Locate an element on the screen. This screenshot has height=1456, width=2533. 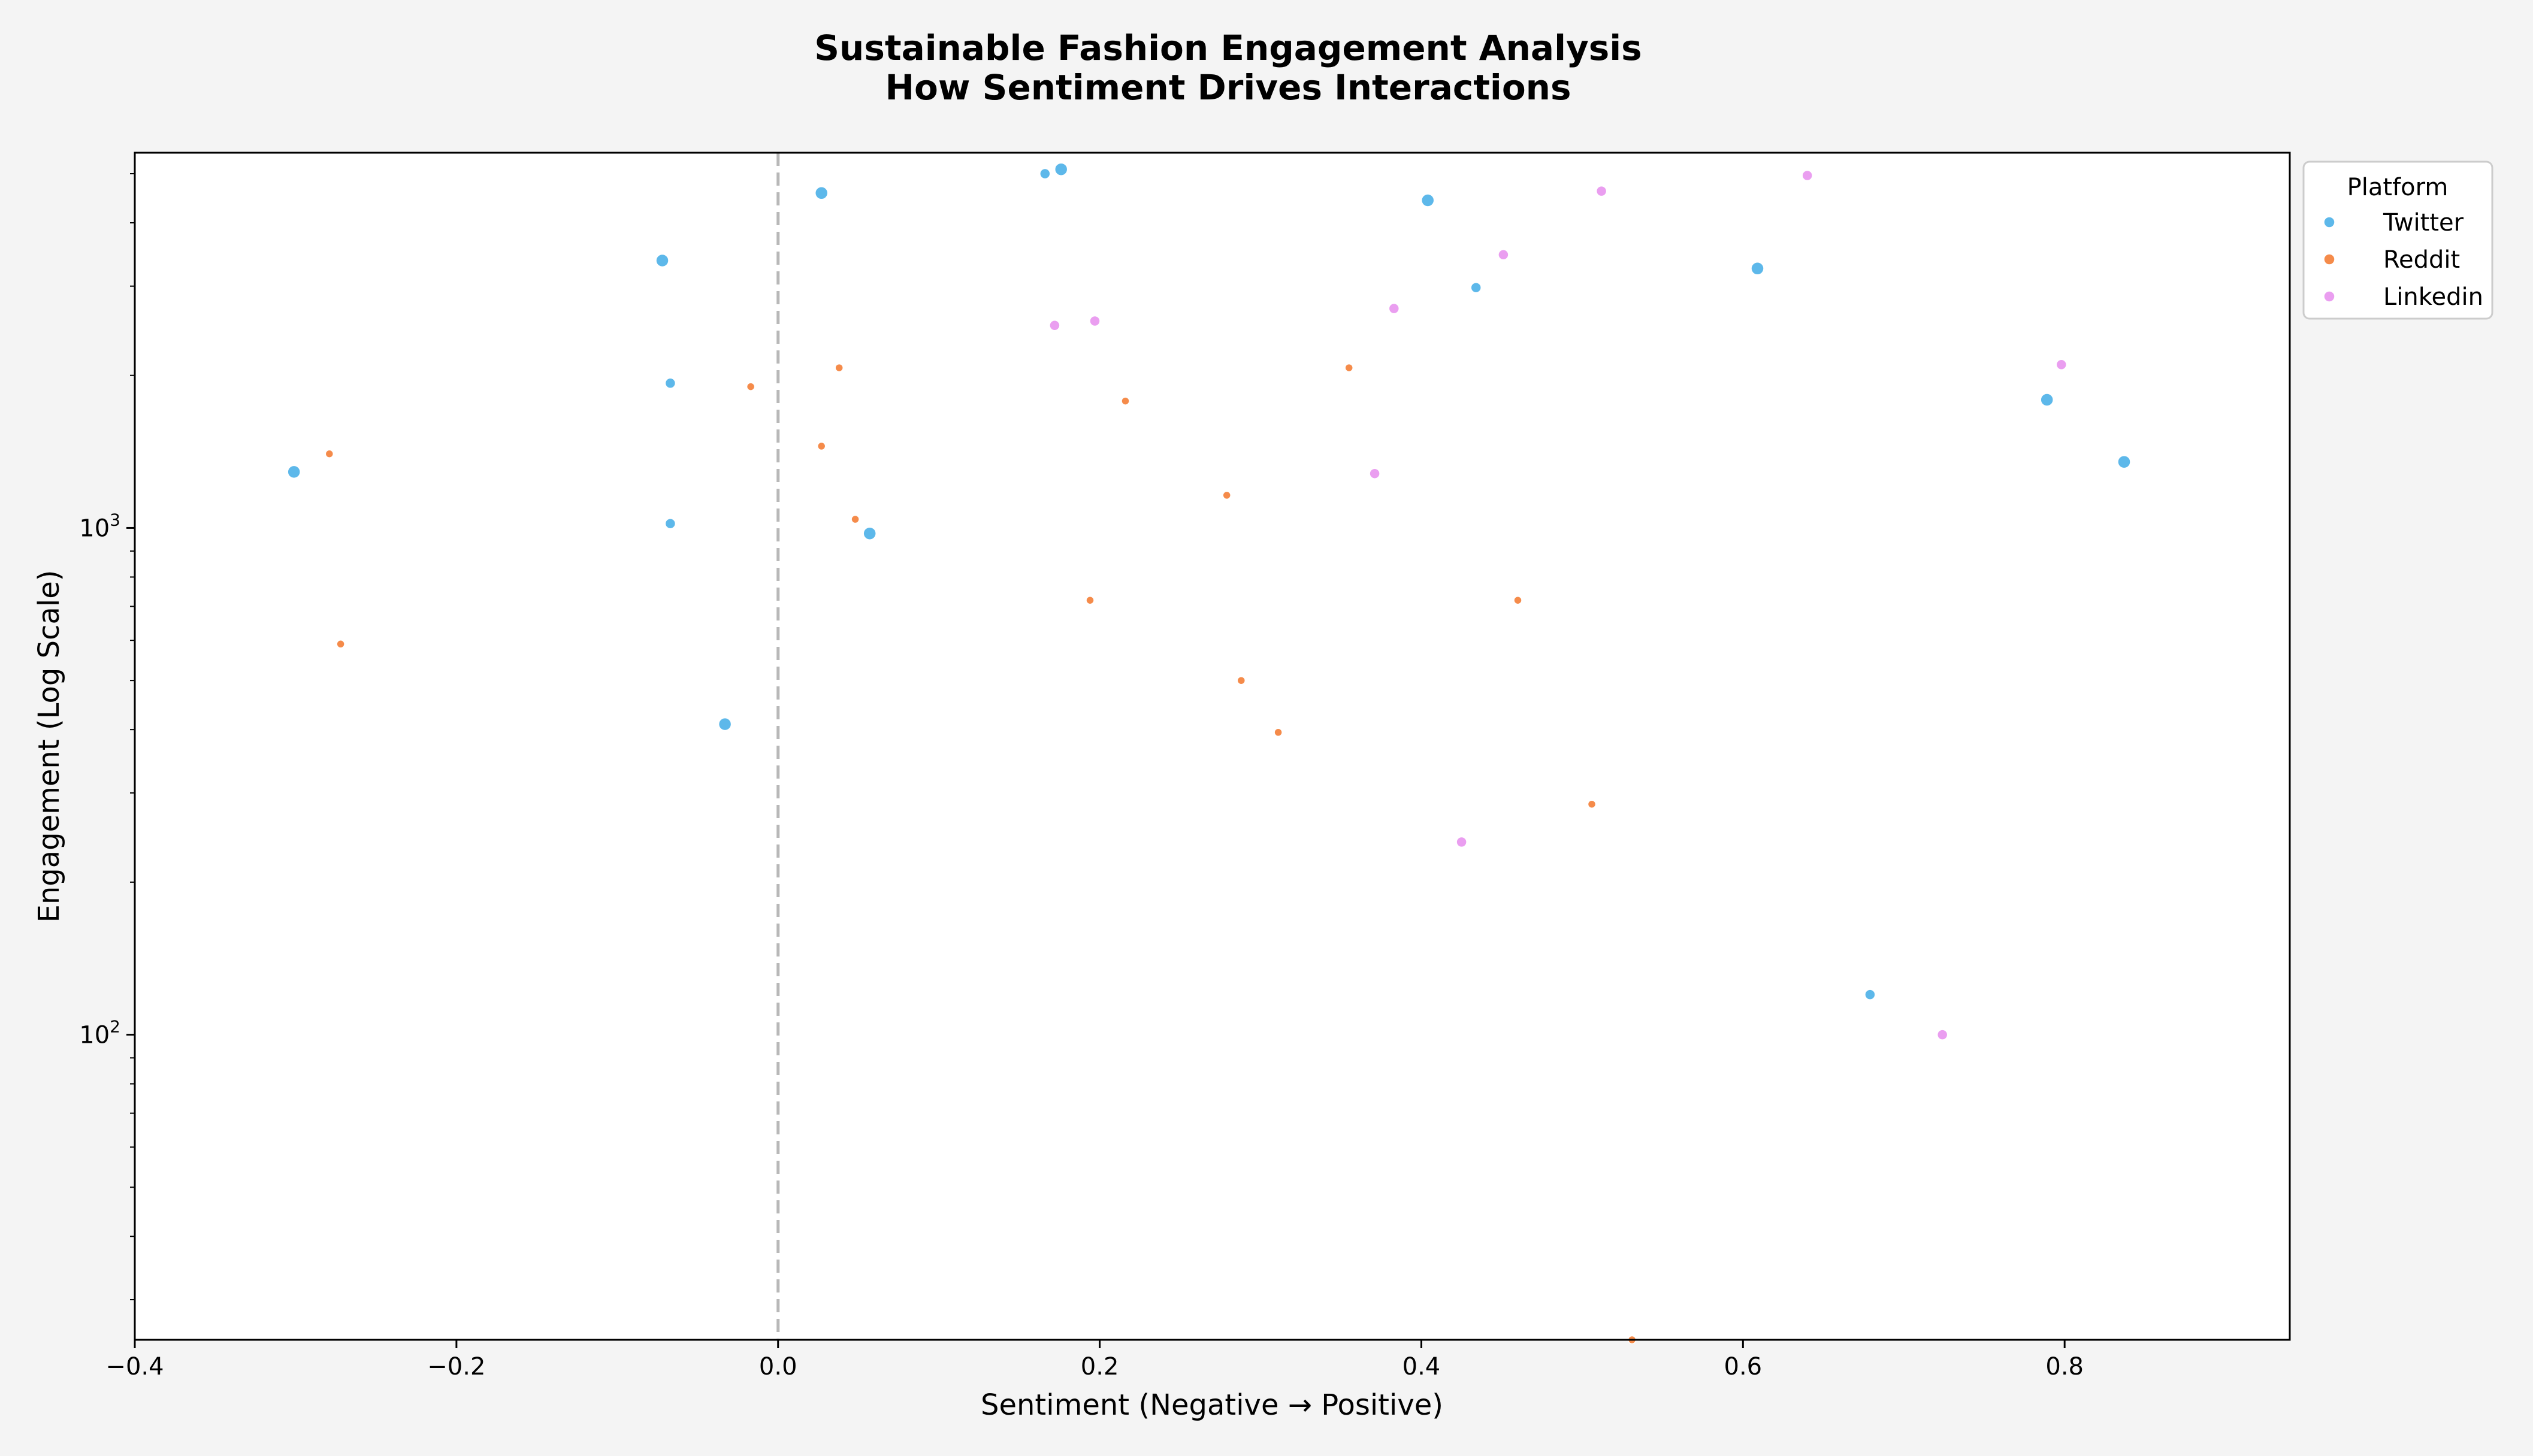
x-tick-label: 0.0 is located at coordinates (778, 1367).